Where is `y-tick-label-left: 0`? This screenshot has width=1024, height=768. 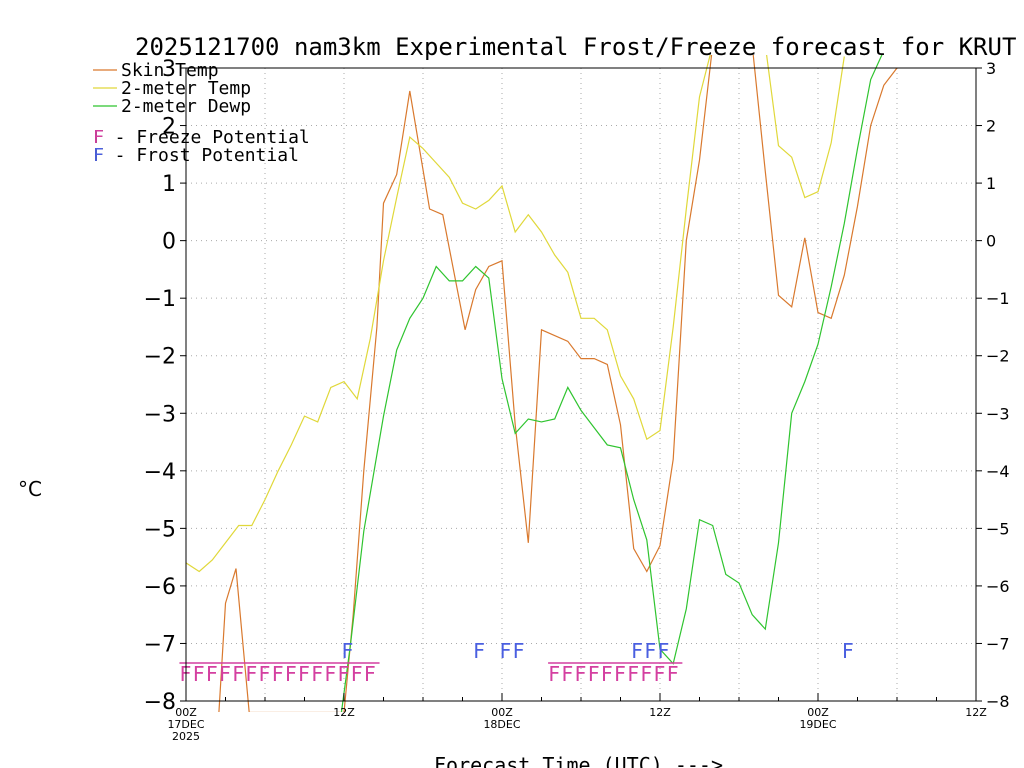 y-tick-label-left: 0 is located at coordinates (169, 242).